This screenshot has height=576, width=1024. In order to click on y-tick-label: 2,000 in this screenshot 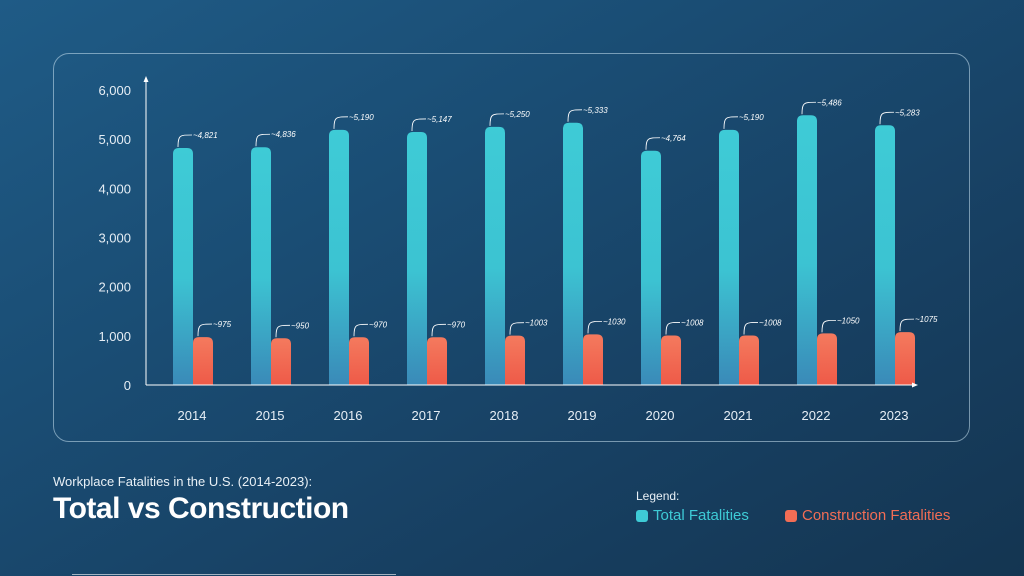, I will do `click(114, 287)`.